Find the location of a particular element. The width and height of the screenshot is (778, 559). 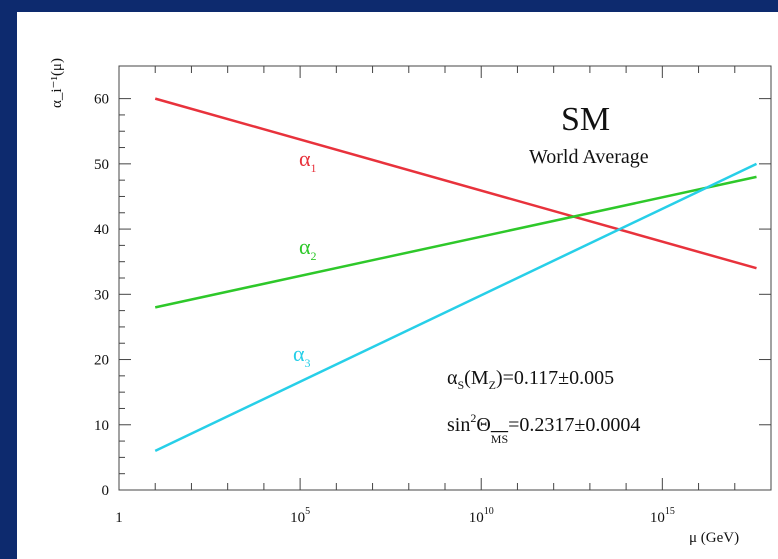

x-tick-label: 1 is located at coordinates (119, 518).